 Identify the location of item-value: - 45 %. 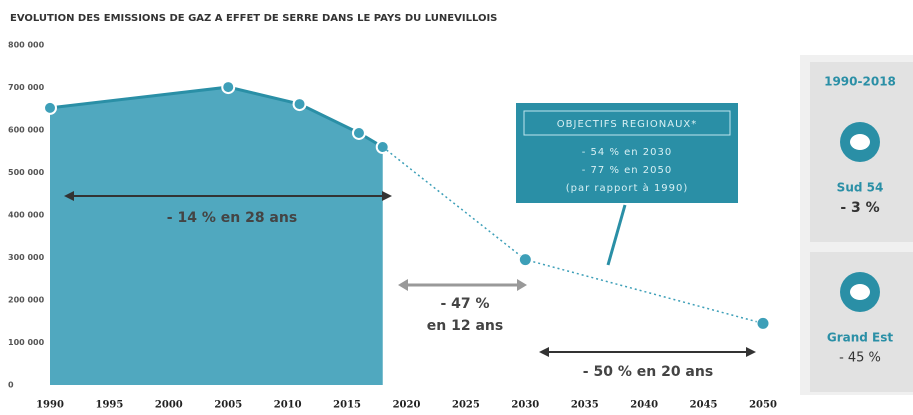
(860, 358).